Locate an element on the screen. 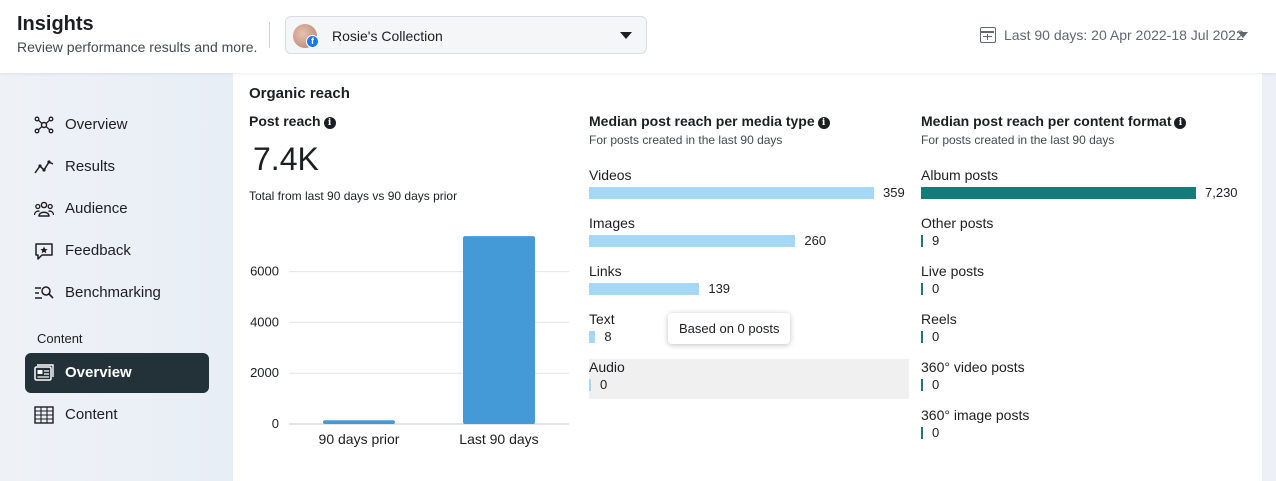 The height and width of the screenshot is (481, 1276). bar-label: Links is located at coordinates (605, 271).